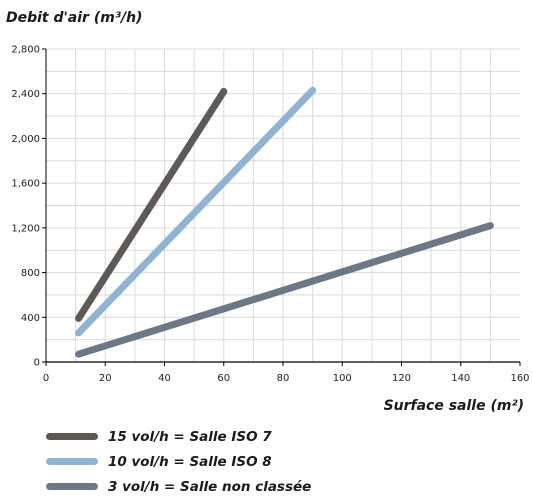  I want to click on y-tick-label: 2,800, so click(25, 50).